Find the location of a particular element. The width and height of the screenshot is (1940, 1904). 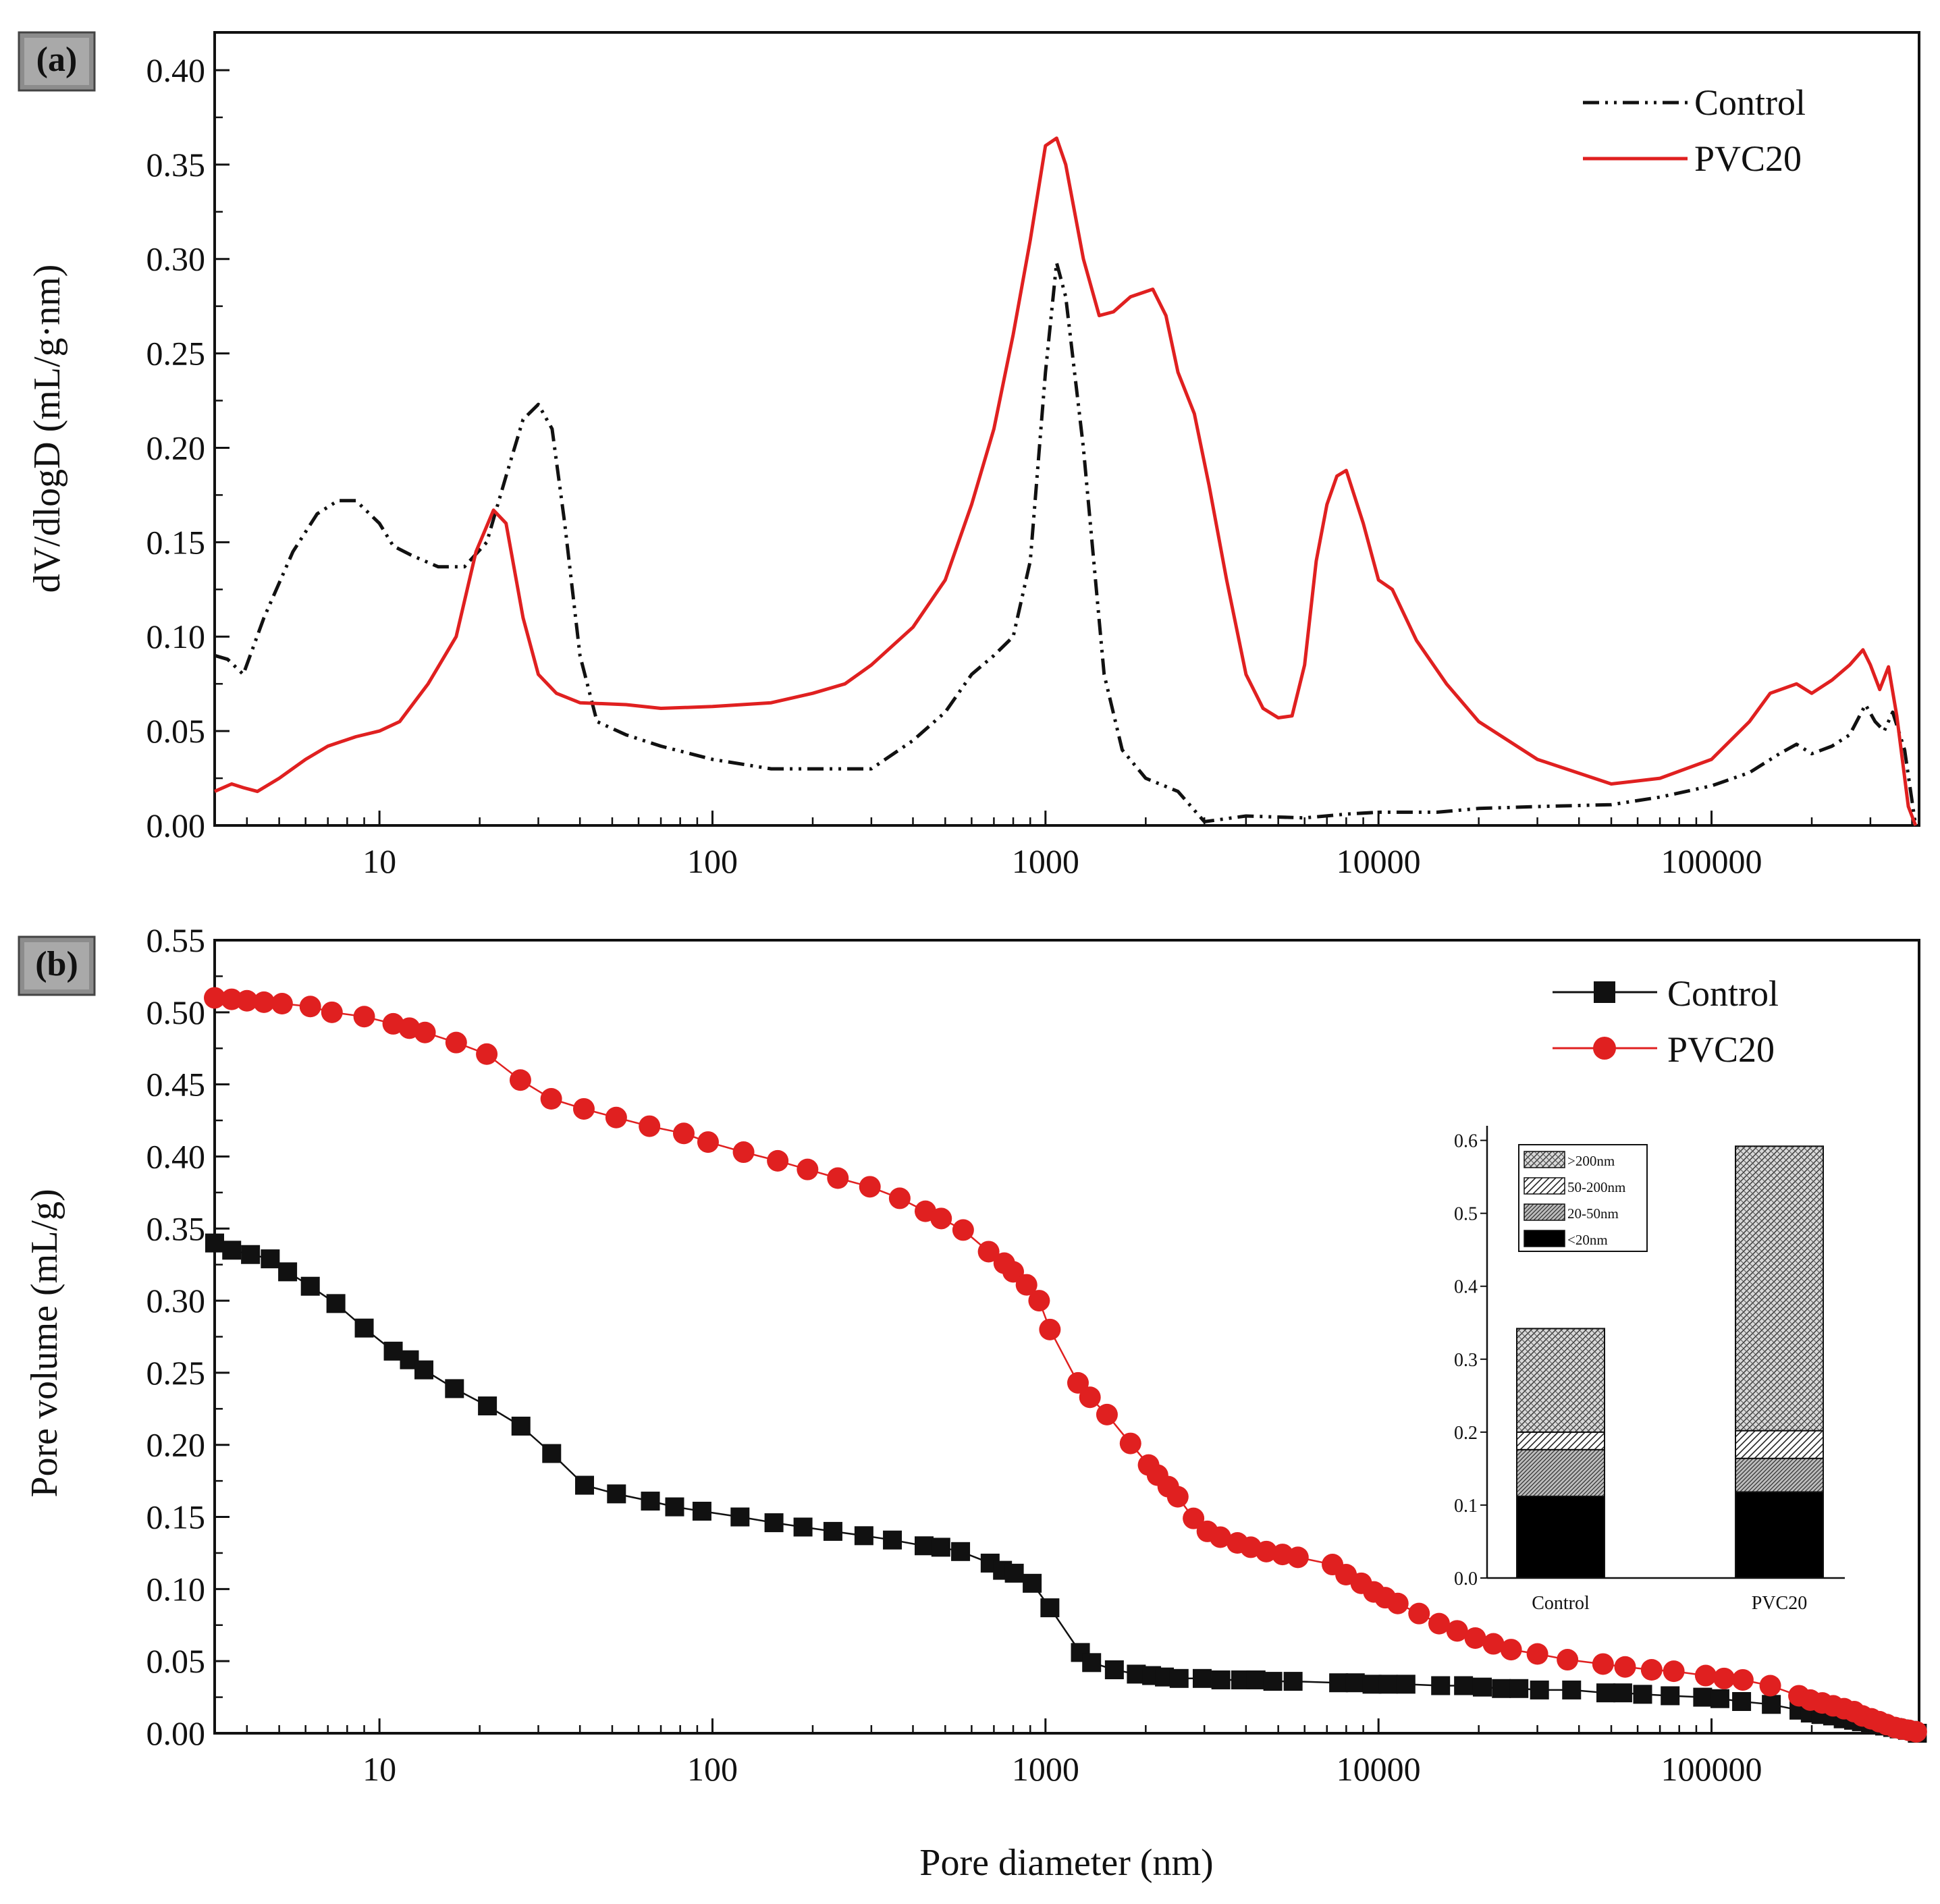

x-axis-title-b: Pore diameter (nm) is located at coordinates (1066, 1863).